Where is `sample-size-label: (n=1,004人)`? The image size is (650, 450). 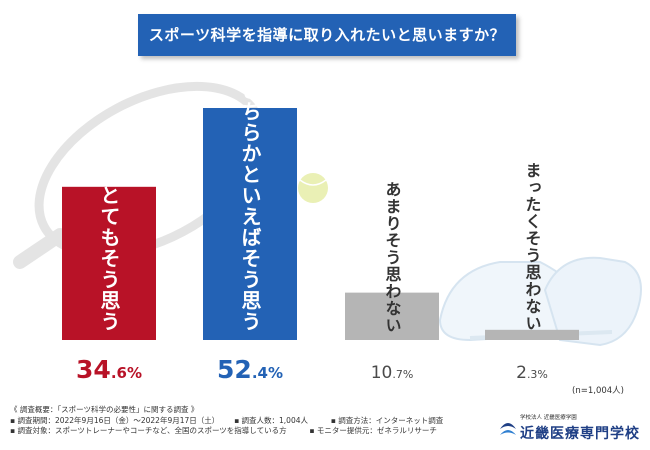
sample-size-label: (n=1,004人) is located at coordinates (598, 391).